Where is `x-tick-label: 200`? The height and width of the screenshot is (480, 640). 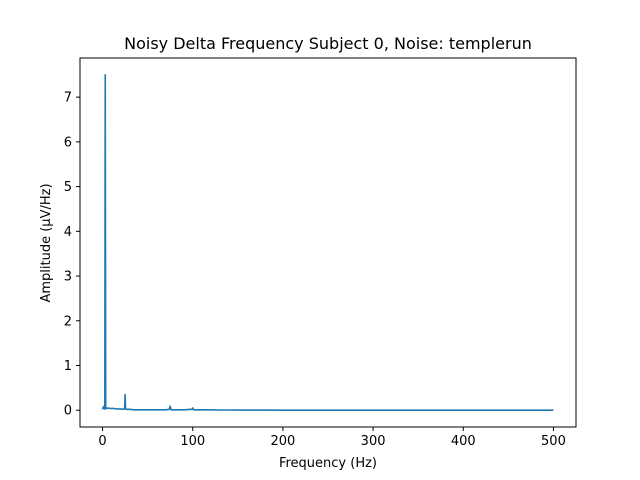 x-tick-label: 200 is located at coordinates (282, 441).